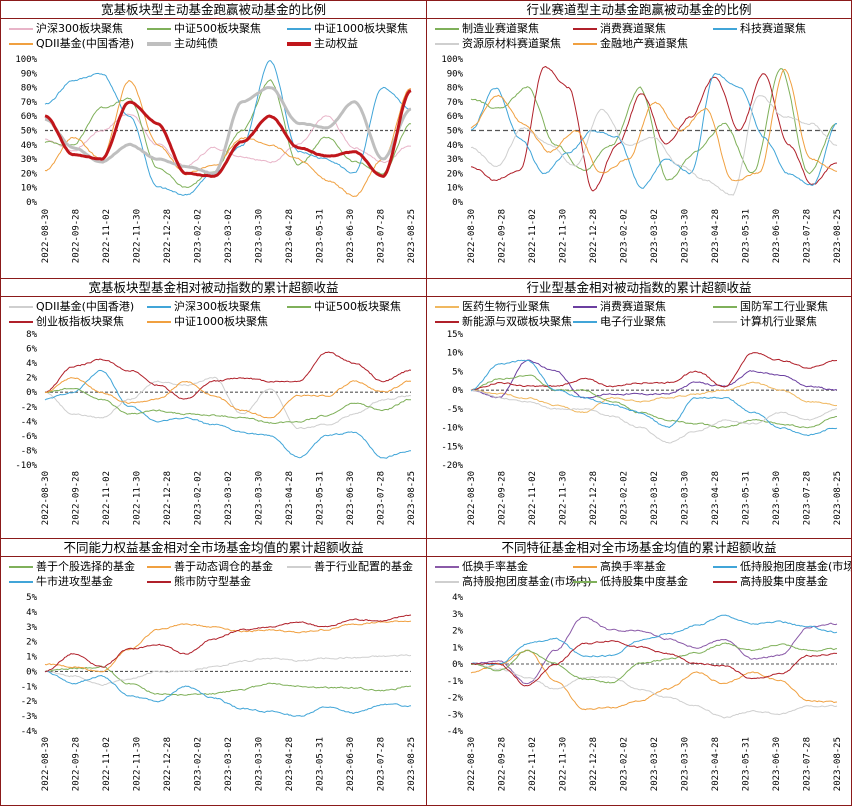  What do you see at coordinates (452, 429) in the screenshot?
I see `y-tick-label: -10%` at bounding box center [452, 429].